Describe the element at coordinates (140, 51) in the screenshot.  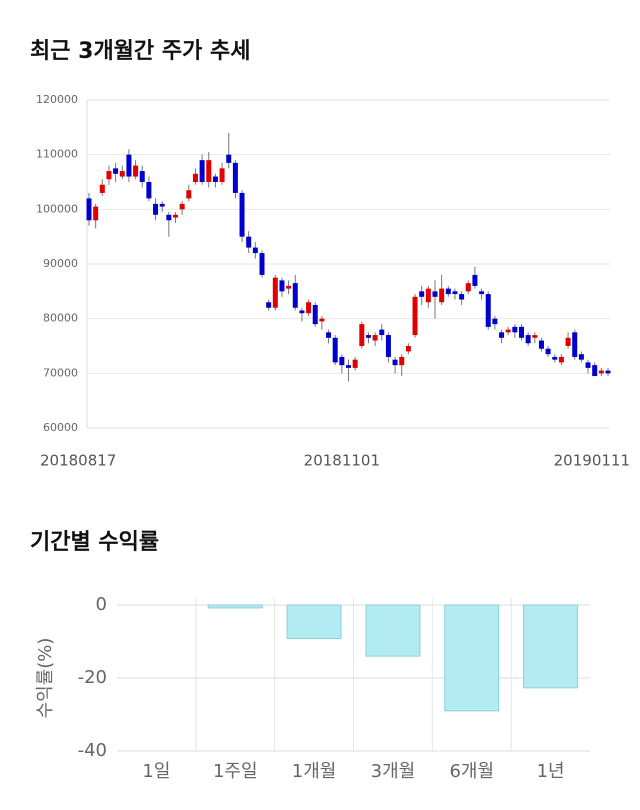
I see `chart-title: 최근 3개월간 주가 추세` at that location.